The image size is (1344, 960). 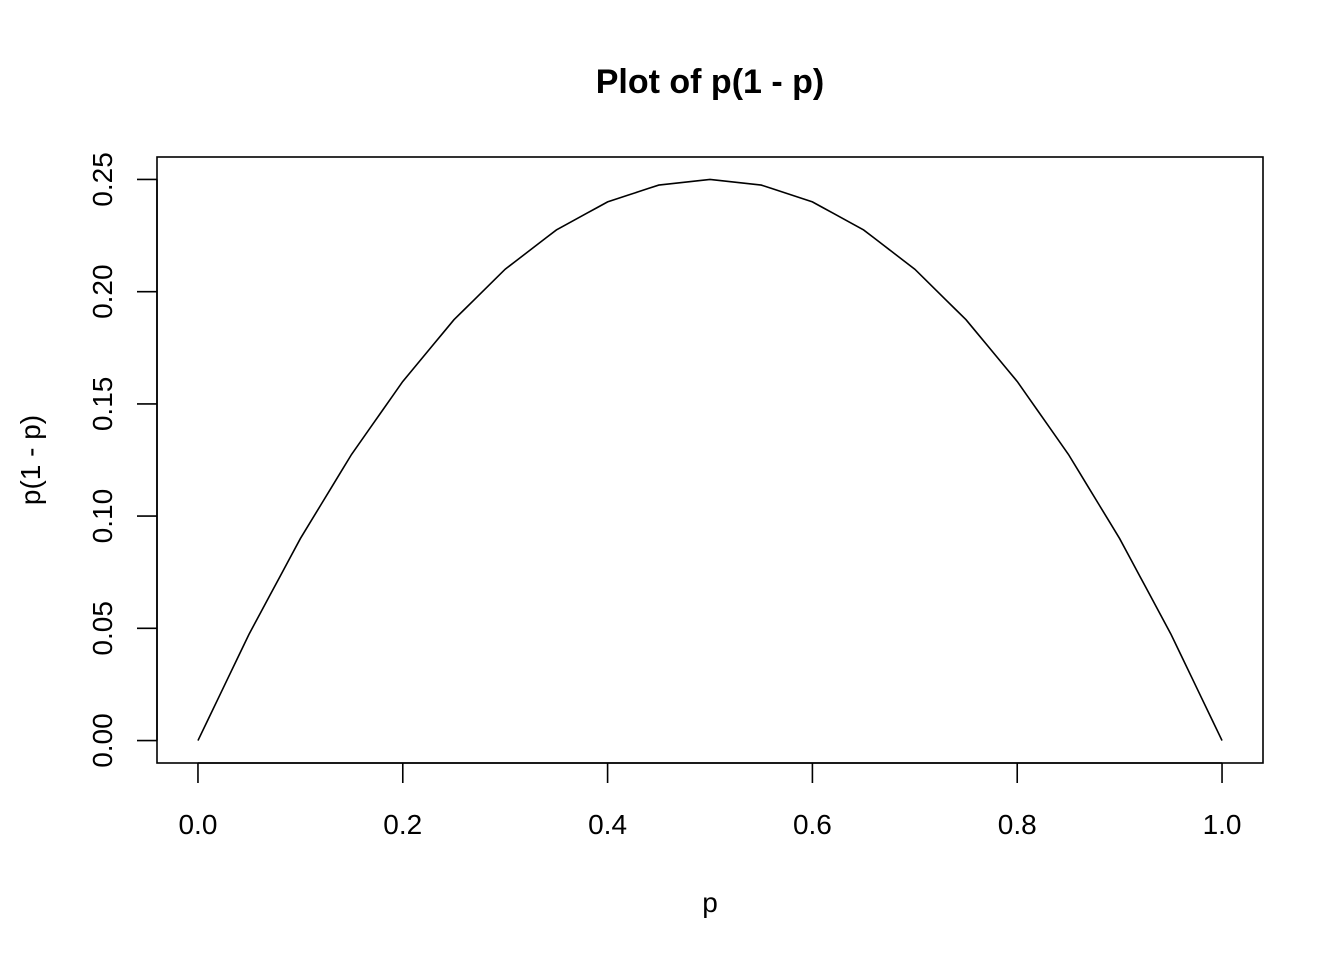 What do you see at coordinates (102, 740) in the screenshot?
I see `y-tick-label: 0.00` at bounding box center [102, 740].